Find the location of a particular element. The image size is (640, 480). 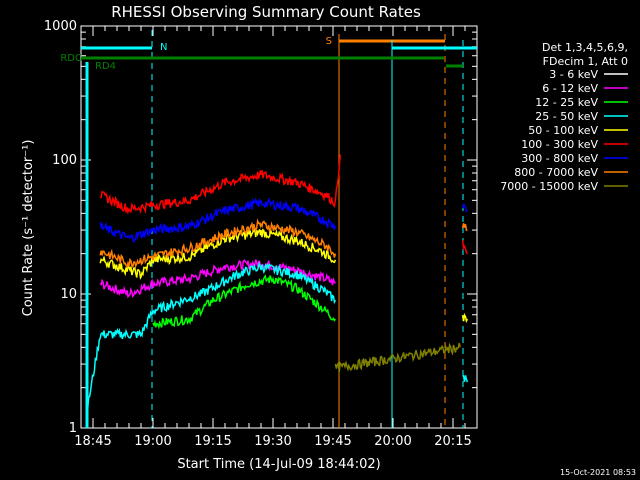

flag-label-rdc: RDC is located at coordinates (71, 58).